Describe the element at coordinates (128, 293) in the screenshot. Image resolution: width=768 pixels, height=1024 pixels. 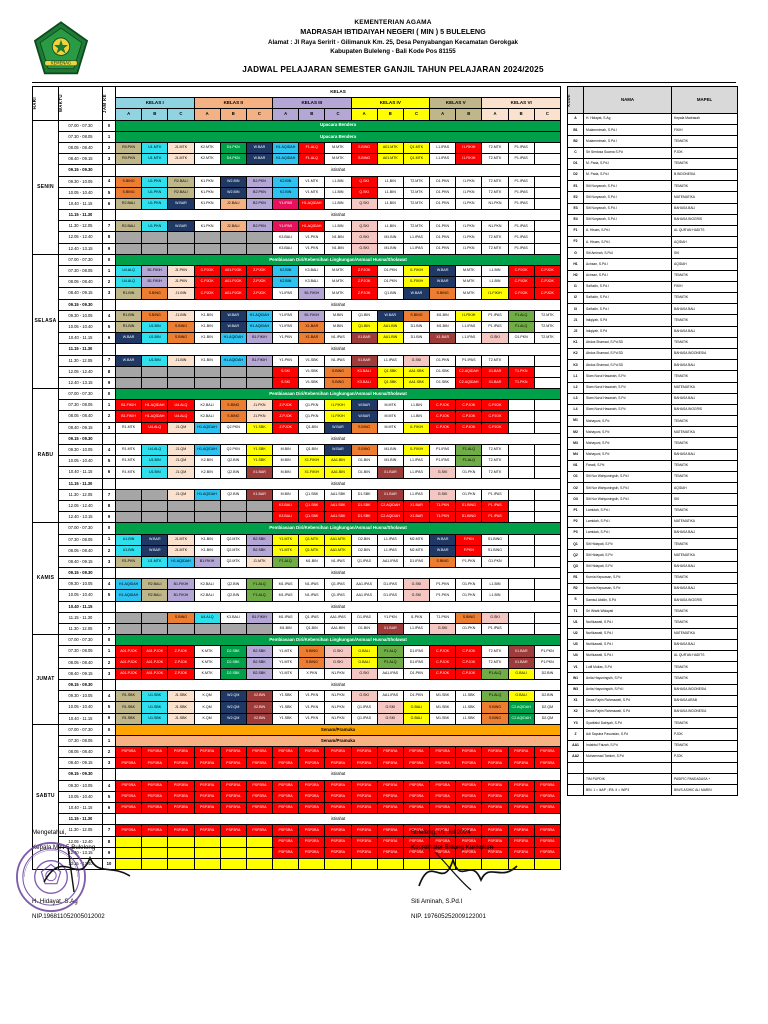
I see `lesson-cell: R1.BIN` at that location.